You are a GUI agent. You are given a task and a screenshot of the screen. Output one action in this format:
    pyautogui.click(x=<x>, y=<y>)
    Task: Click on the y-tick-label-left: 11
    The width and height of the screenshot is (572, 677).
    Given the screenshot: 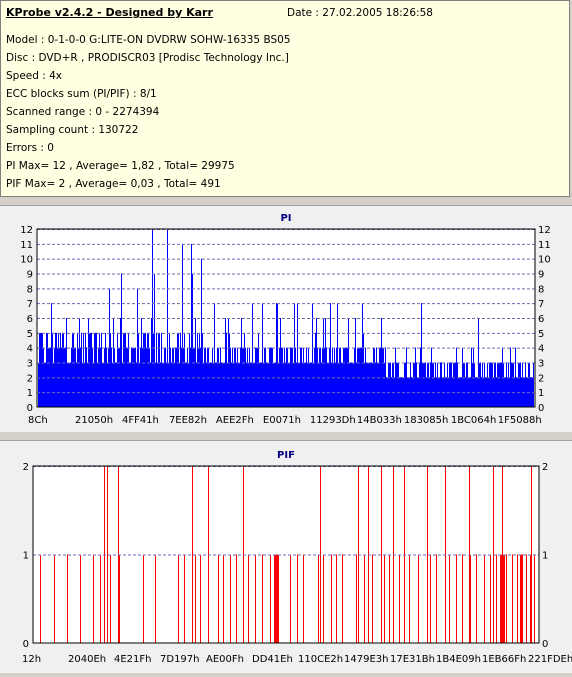 What is the action you would take?
    pyautogui.click(x=26, y=245)
    